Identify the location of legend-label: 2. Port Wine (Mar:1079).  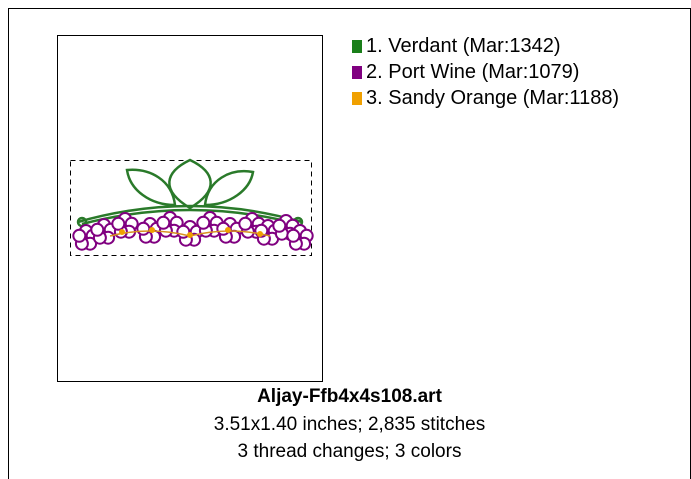
(473, 72).